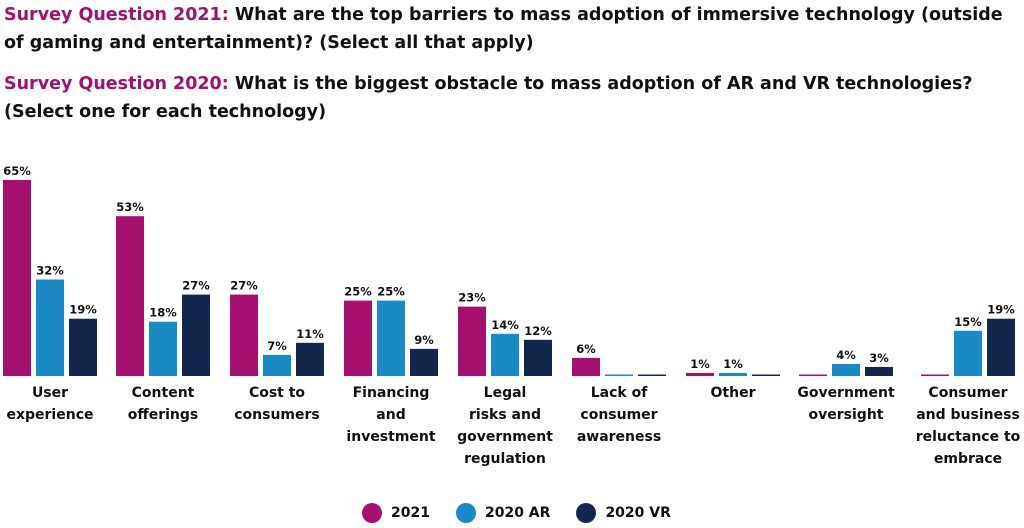  Describe the element at coordinates (619, 437) in the screenshot. I see `category-label-5: awareness` at that location.